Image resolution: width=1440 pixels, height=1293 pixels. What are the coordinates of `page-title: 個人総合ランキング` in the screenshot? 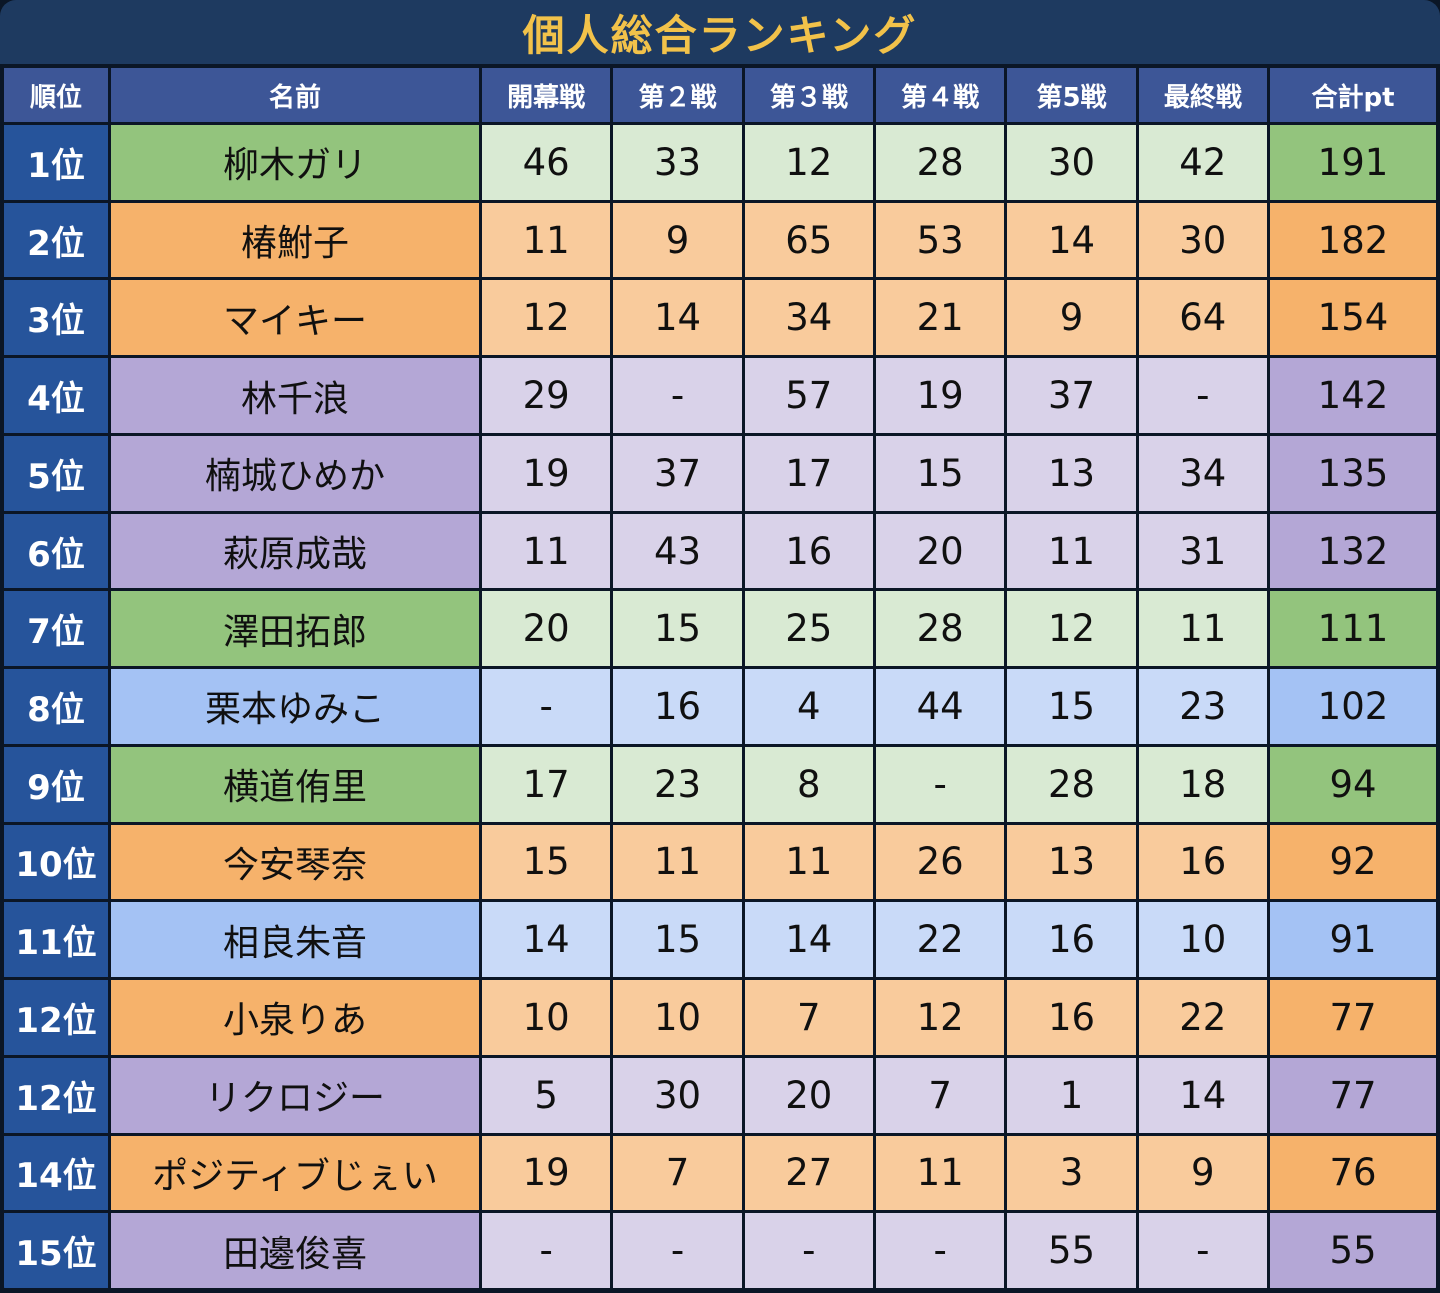 It's located at (720, 35).